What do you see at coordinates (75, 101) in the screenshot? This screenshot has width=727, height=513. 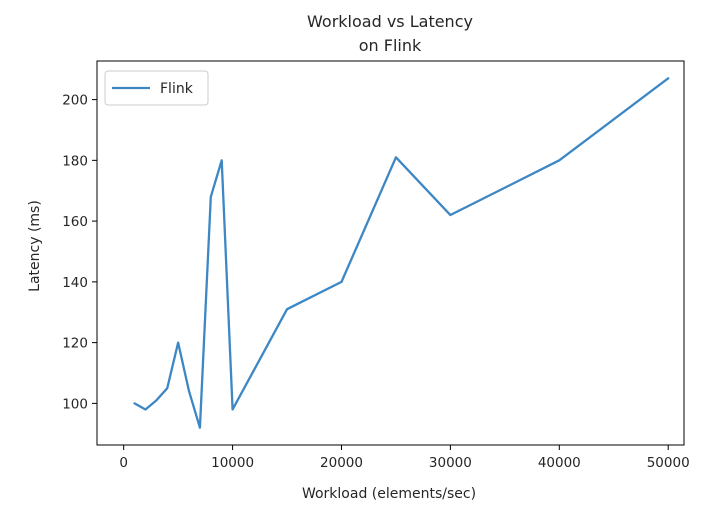 I see `y-tick-label: 200` at bounding box center [75, 101].